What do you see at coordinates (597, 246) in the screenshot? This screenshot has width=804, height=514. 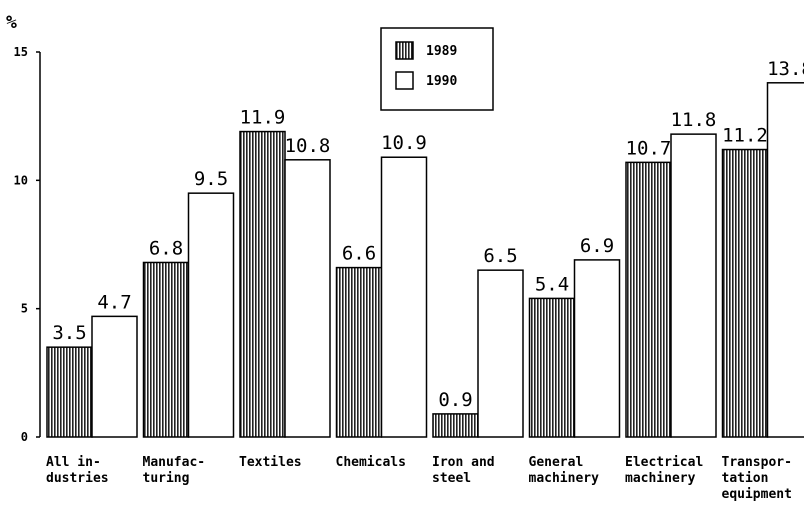 I see `data-label: 6.9` at bounding box center [597, 246].